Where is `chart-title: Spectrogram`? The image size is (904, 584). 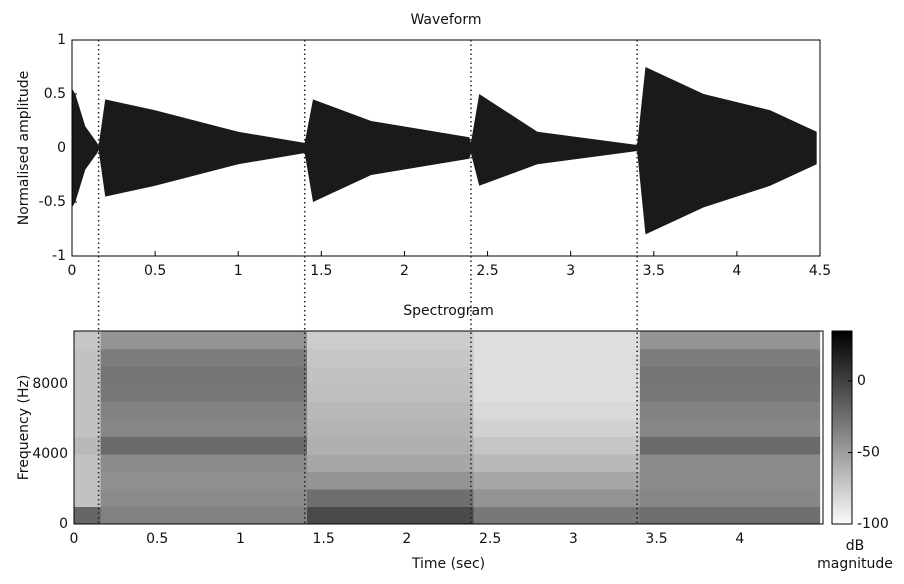 chart-title: Spectrogram is located at coordinates (448, 311).